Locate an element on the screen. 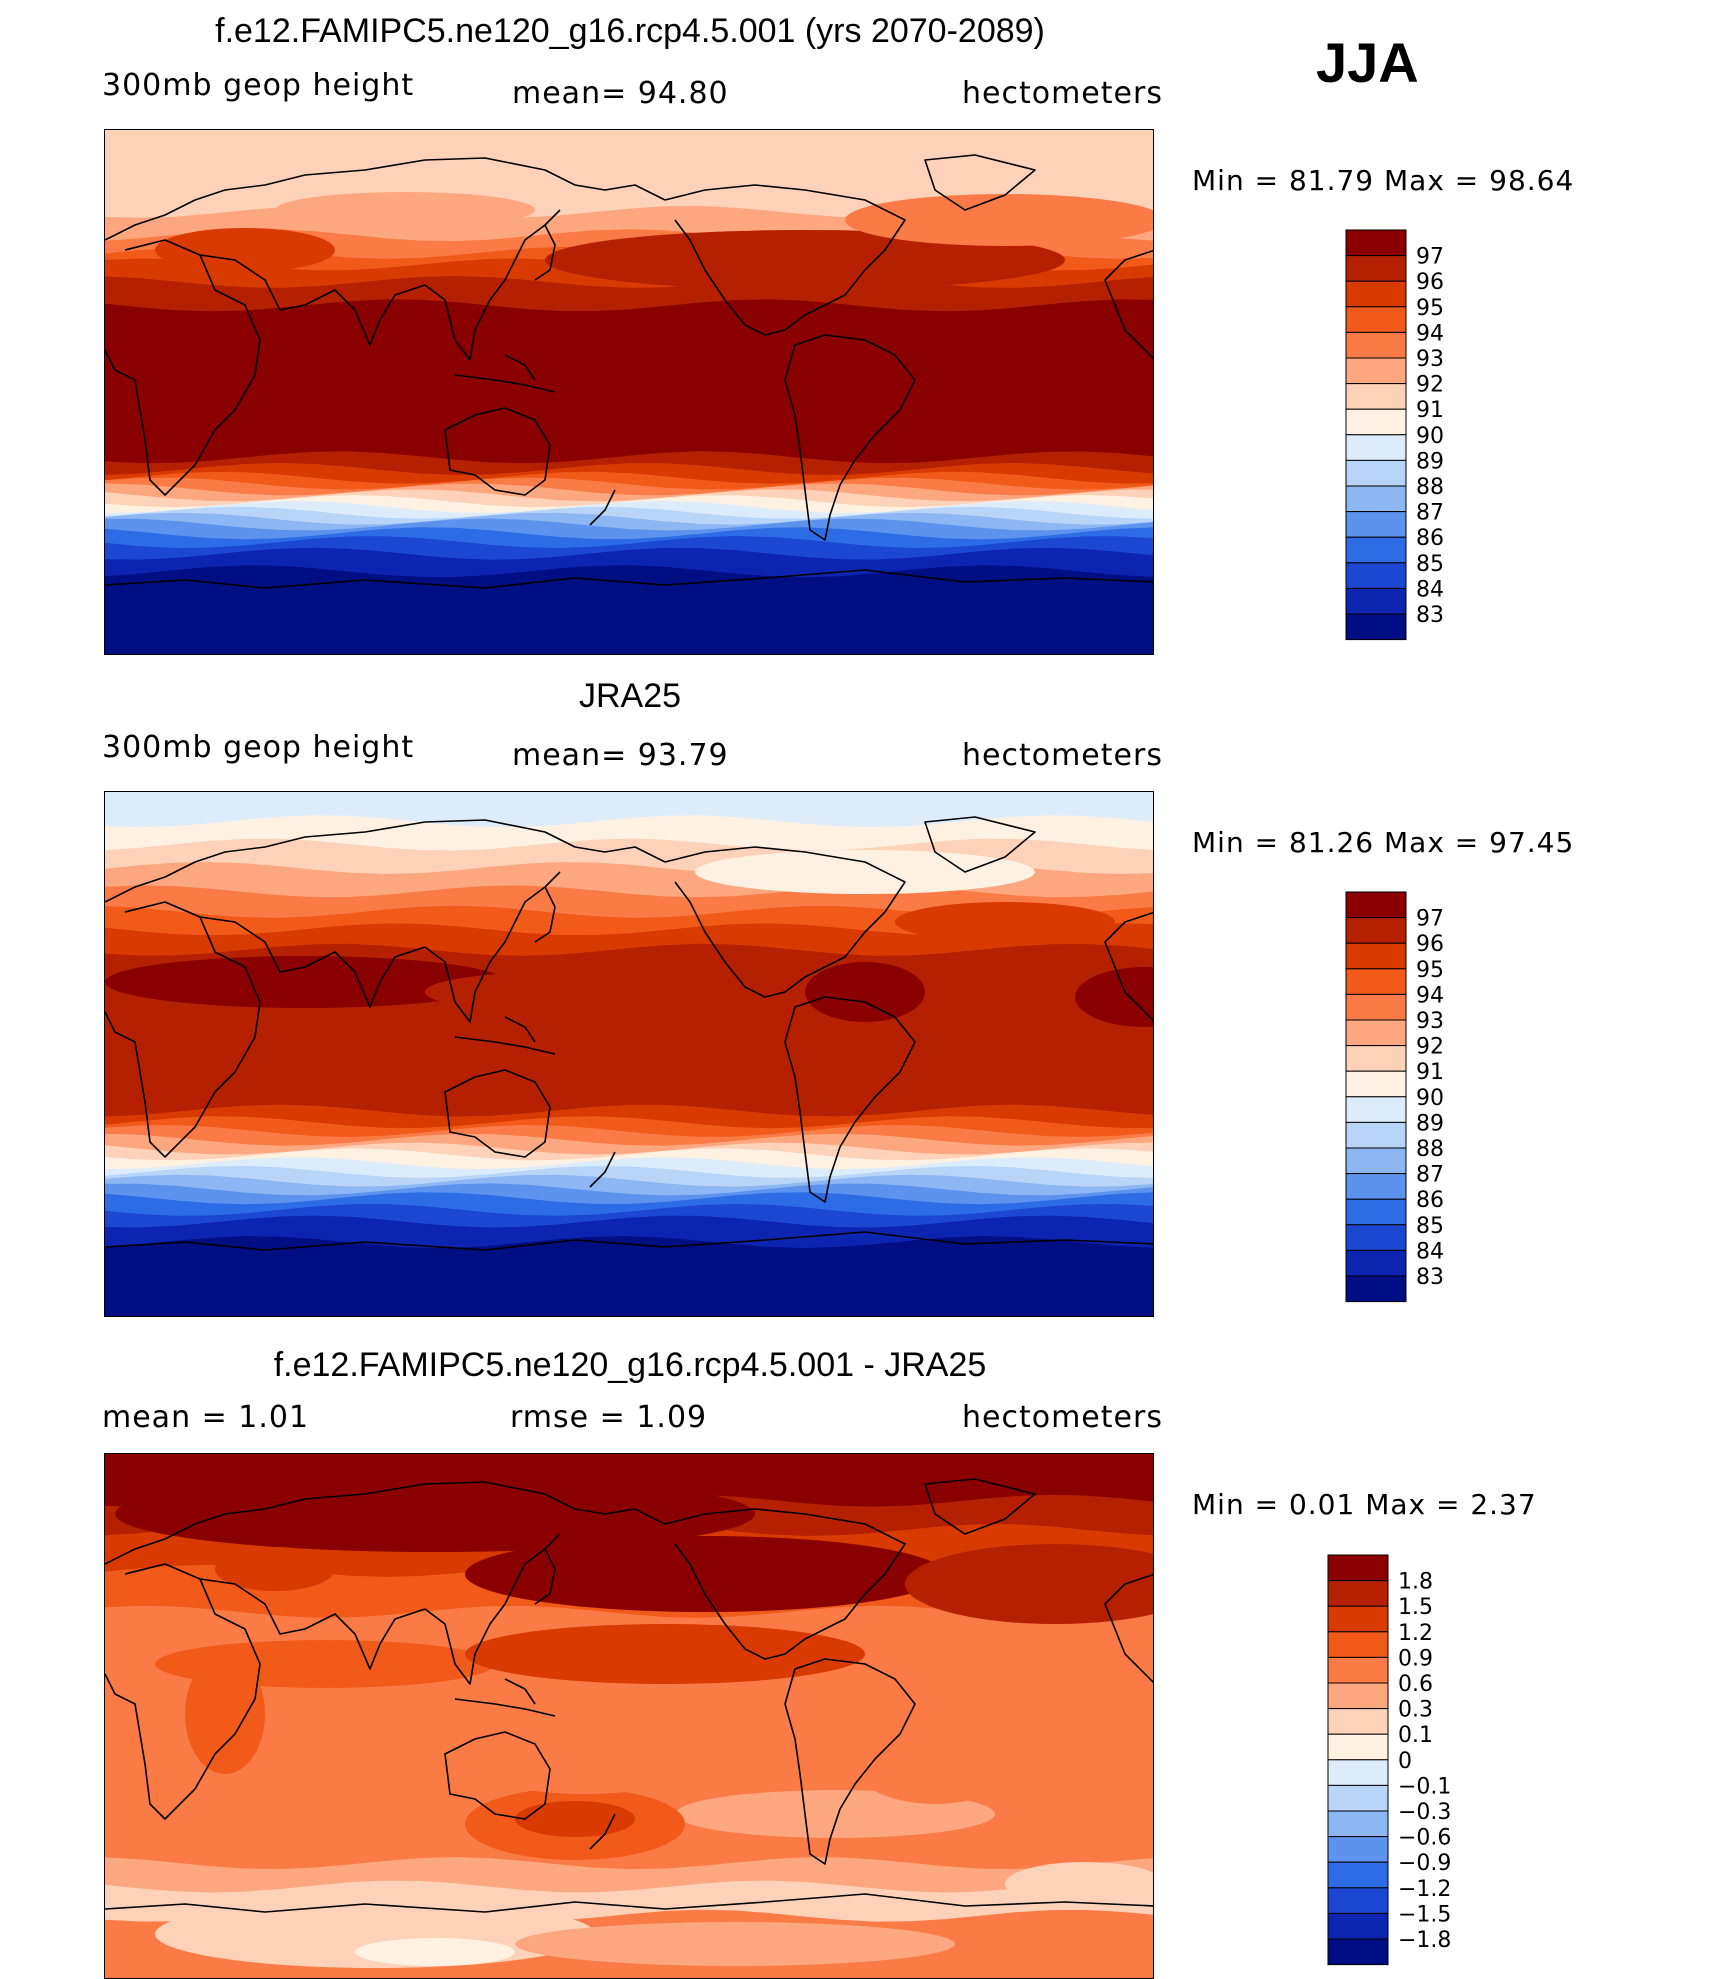 The image size is (1710, 1979). colorbar-tick-label: 0 is located at coordinates (1405, 1761).